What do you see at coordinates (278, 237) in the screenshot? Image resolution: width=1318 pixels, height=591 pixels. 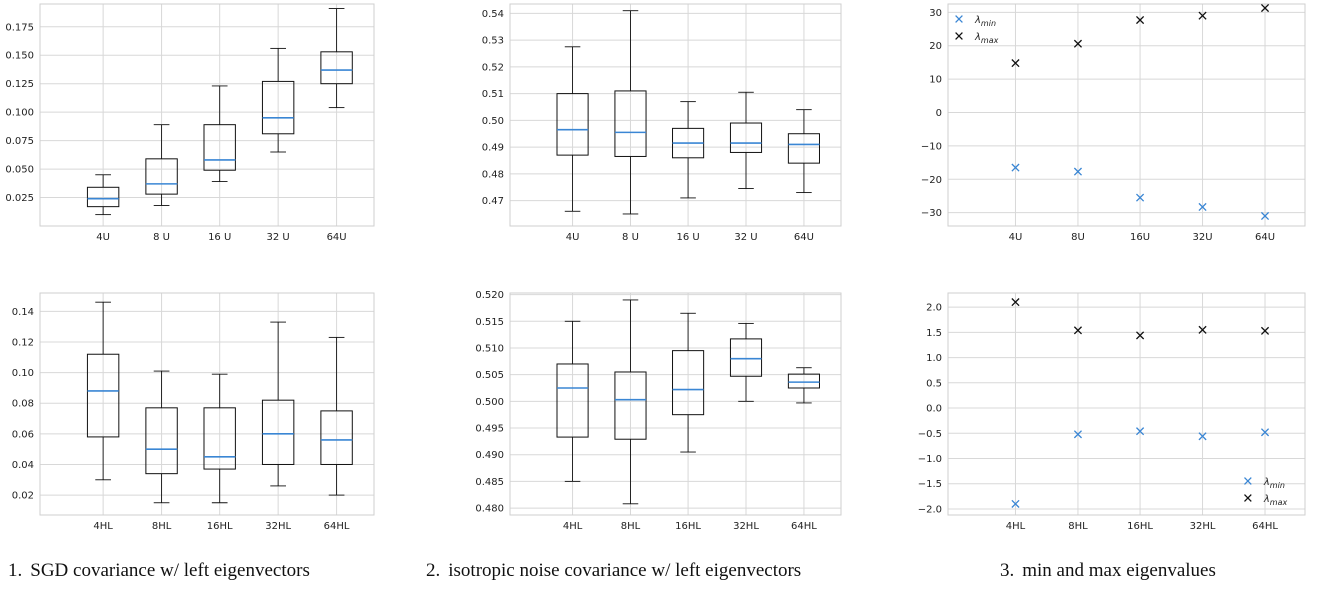 I see `top-left-xtick-label-3: 32 U` at bounding box center [278, 237].